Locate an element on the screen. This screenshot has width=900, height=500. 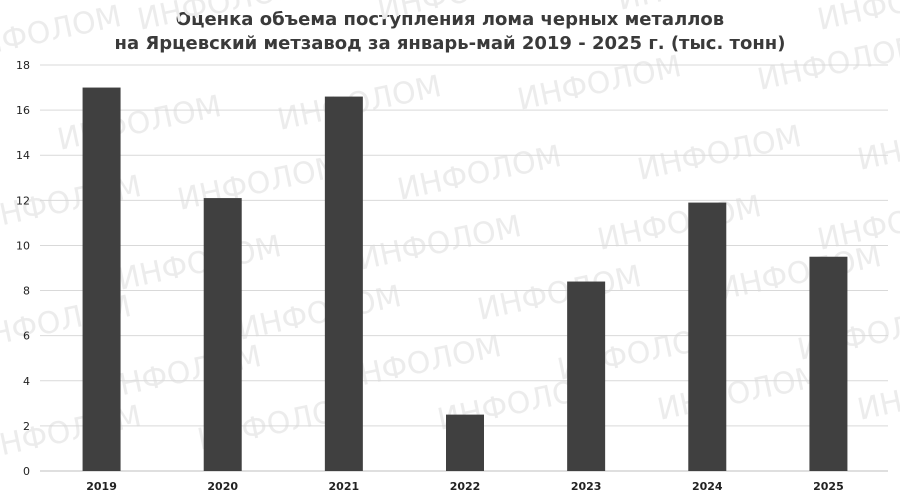
x-tick-label: 2022 is located at coordinates (465, 486).